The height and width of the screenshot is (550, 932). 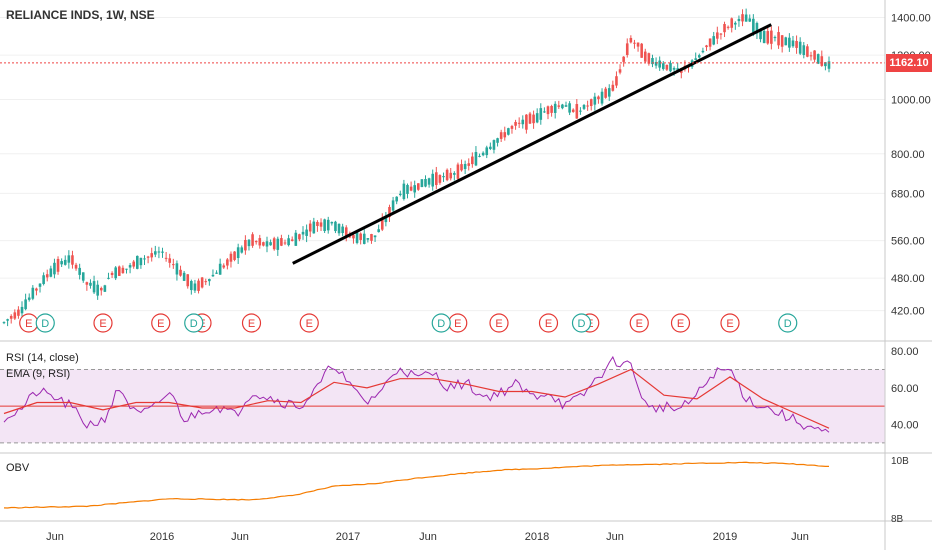 I want to click on price-tick-label: 1000.00, so click(x=911, y=100).